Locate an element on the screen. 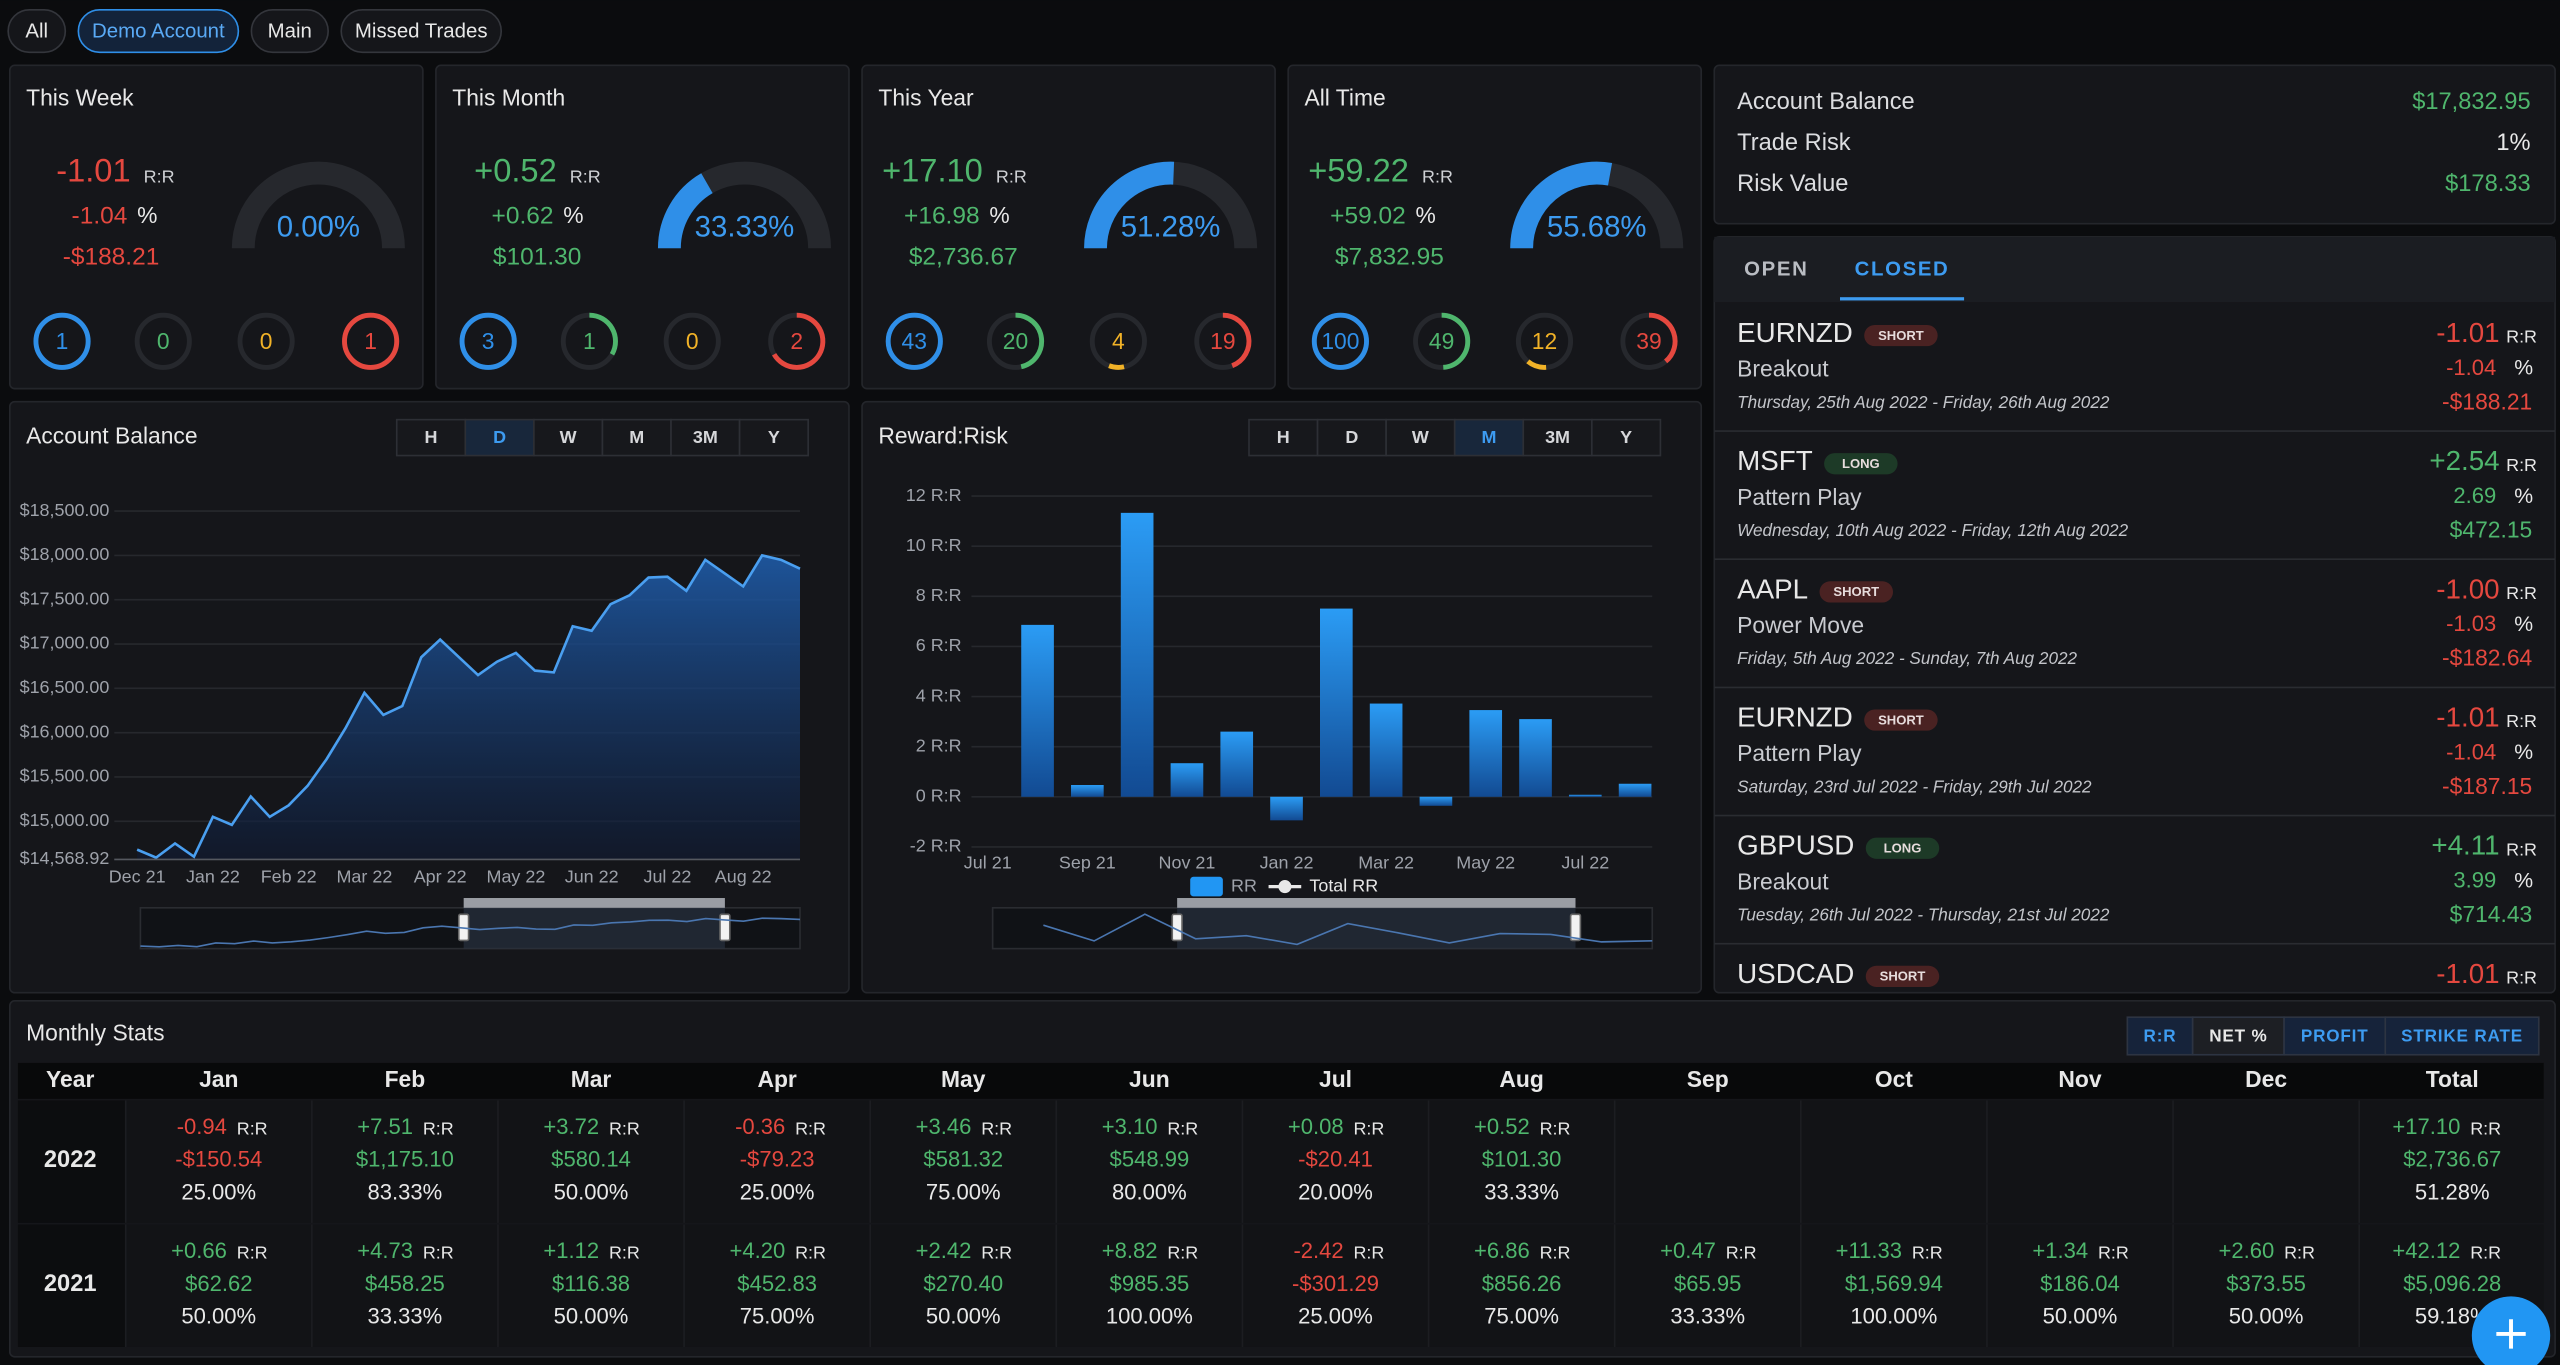 This screenshot has width=2560, height=1365. trade-symbol: AAPL is located at coordinates (1772, 588).